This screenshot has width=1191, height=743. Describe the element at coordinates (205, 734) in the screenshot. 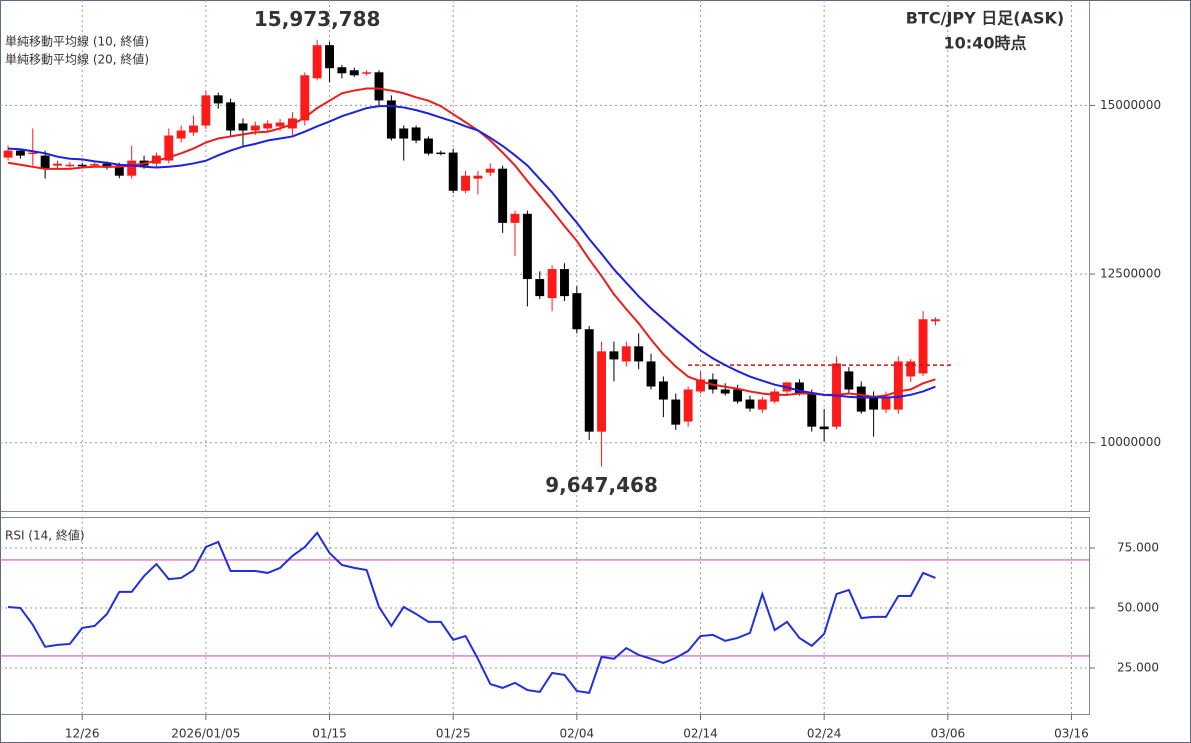

I see `x-tick-label: 2026/01/05` at that location.